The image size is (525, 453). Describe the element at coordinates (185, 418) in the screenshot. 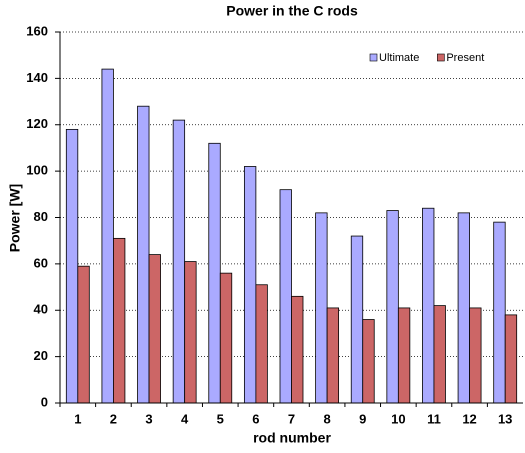

I see `x-tick-label: 4` at that location.